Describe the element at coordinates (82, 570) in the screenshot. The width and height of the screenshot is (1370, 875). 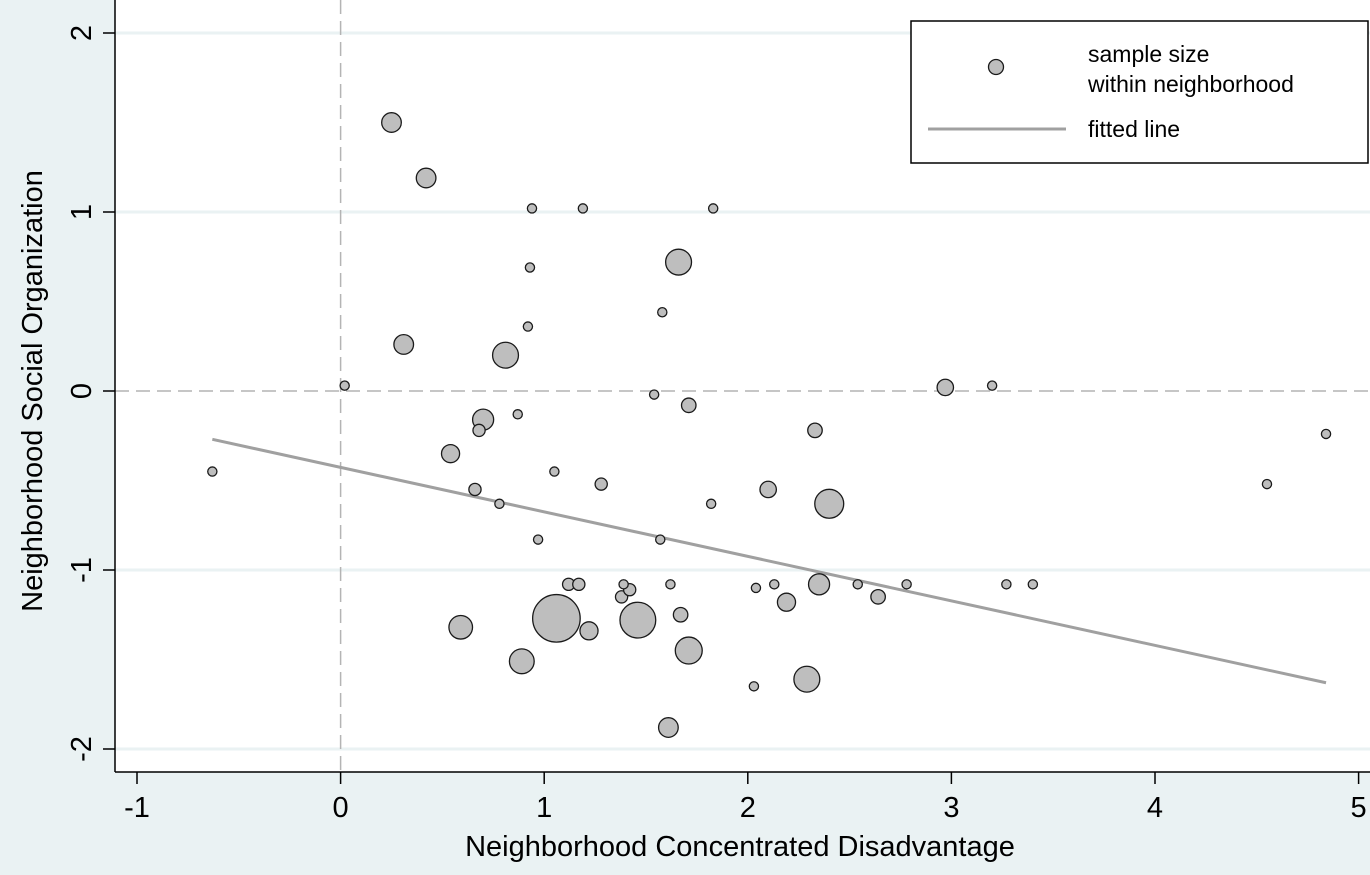
I see `y-tick-label: -1` at that location.